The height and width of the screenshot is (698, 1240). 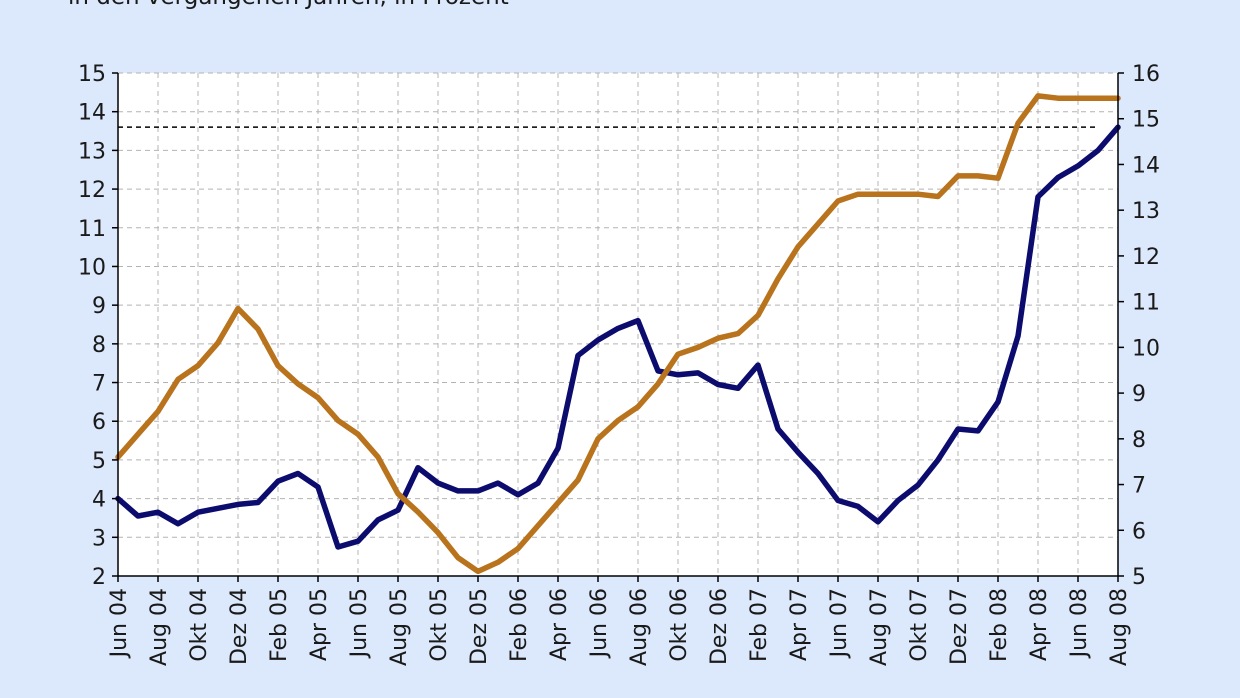 What do you see at coordinates (1146, 348) in the screenshot?
I see `y-right-tick-label: 10` at bounding box center [1146, 348].